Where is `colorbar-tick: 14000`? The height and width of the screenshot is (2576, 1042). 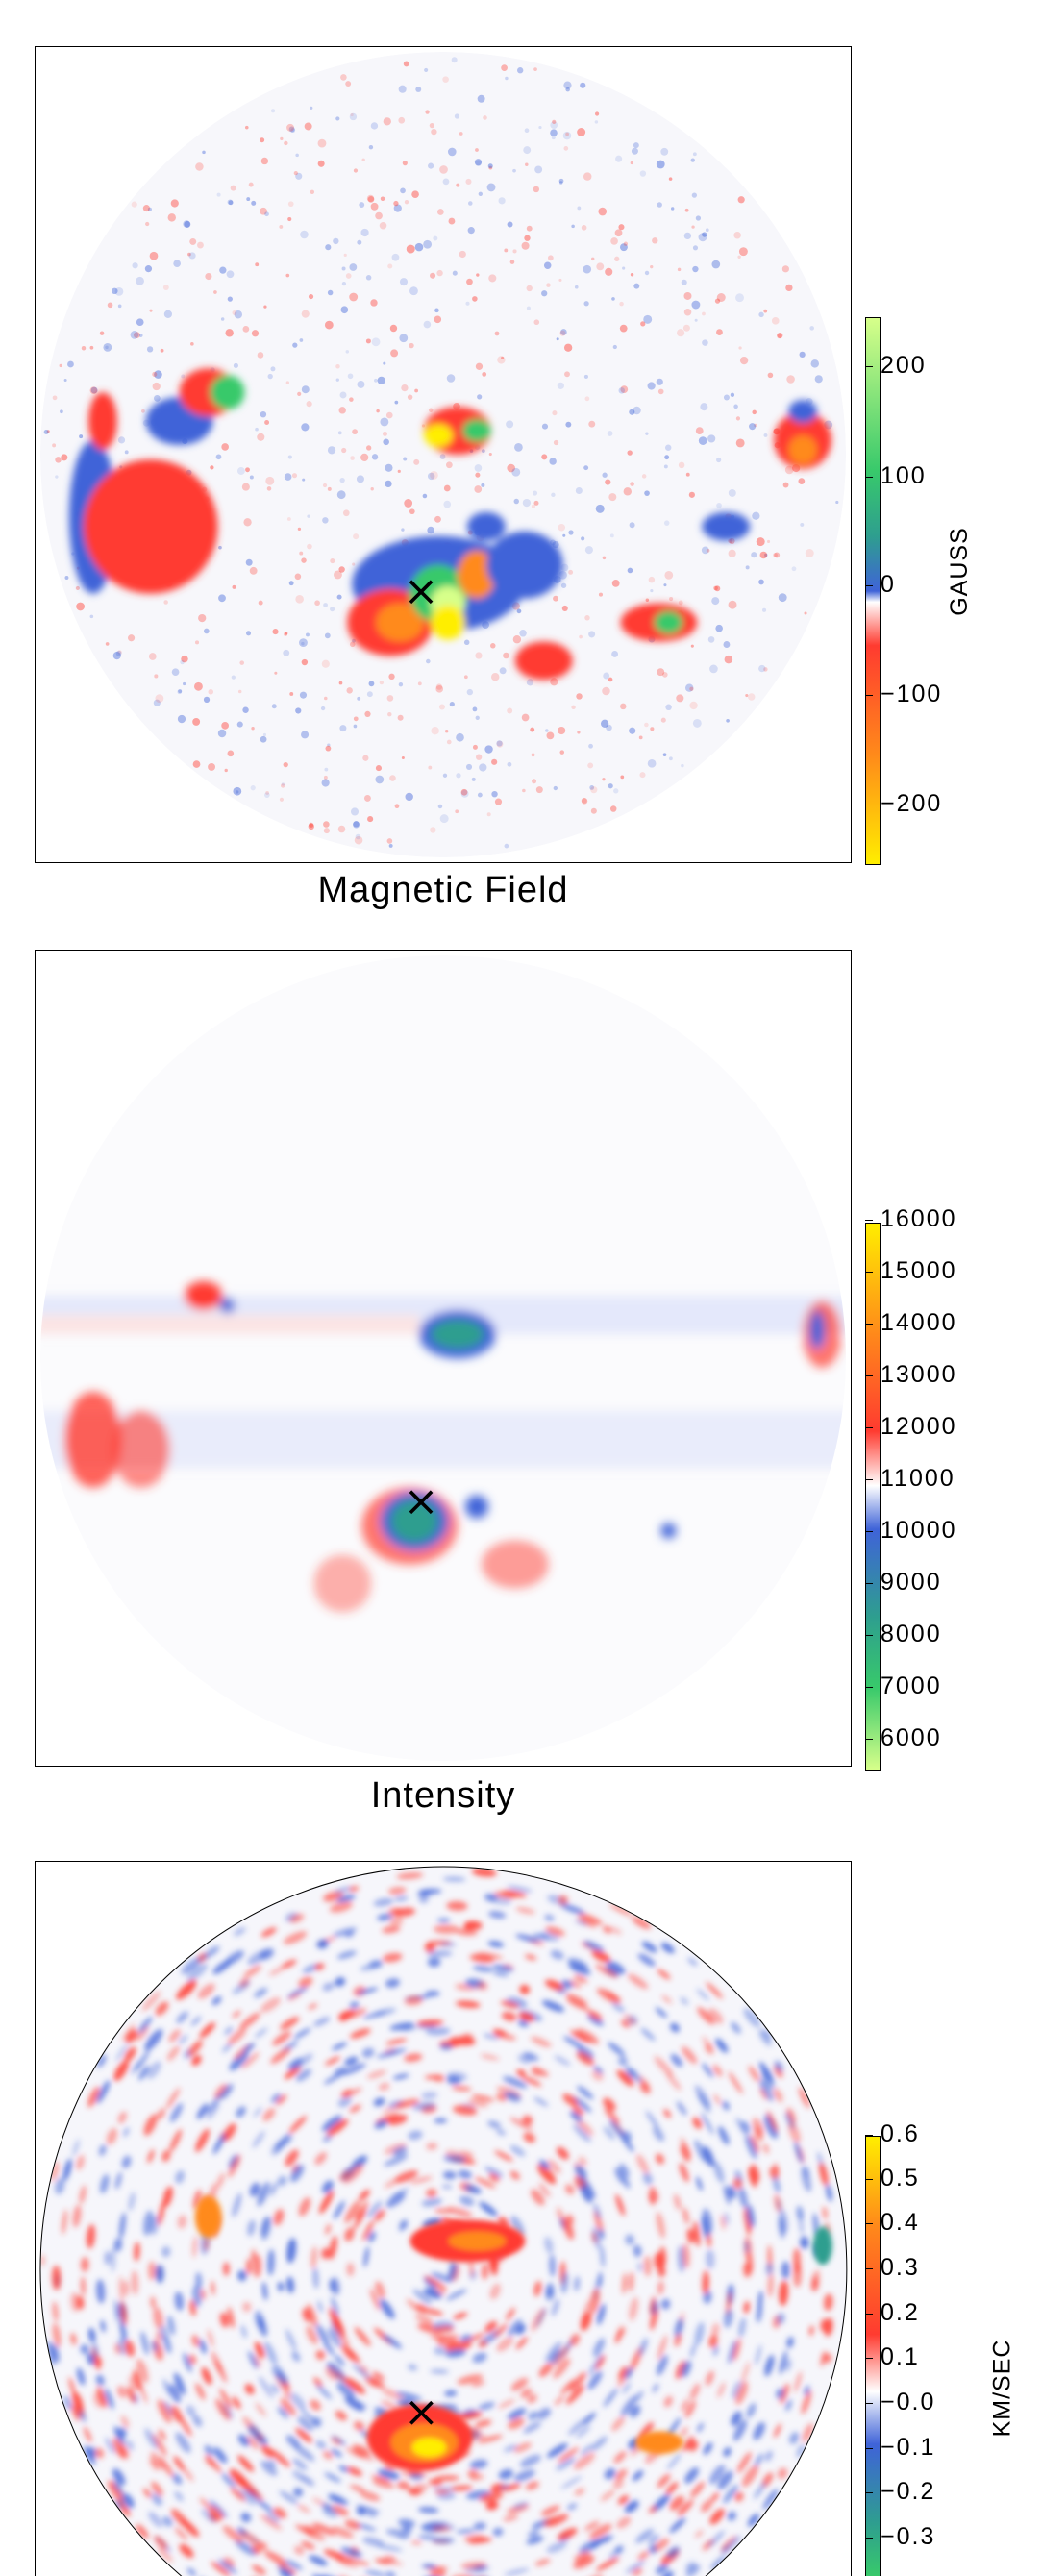
colorbar-tick: 14000 is located at coordinates (911, 1322).